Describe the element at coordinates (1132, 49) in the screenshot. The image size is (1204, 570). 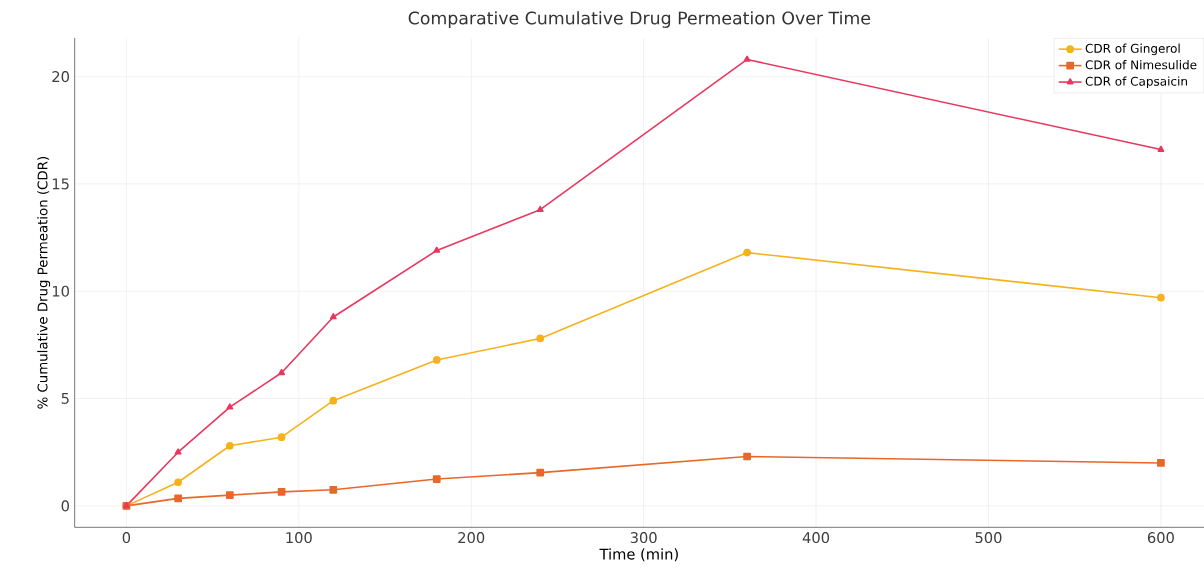
I see `legend-label: CDR of Gingerol` at that location.